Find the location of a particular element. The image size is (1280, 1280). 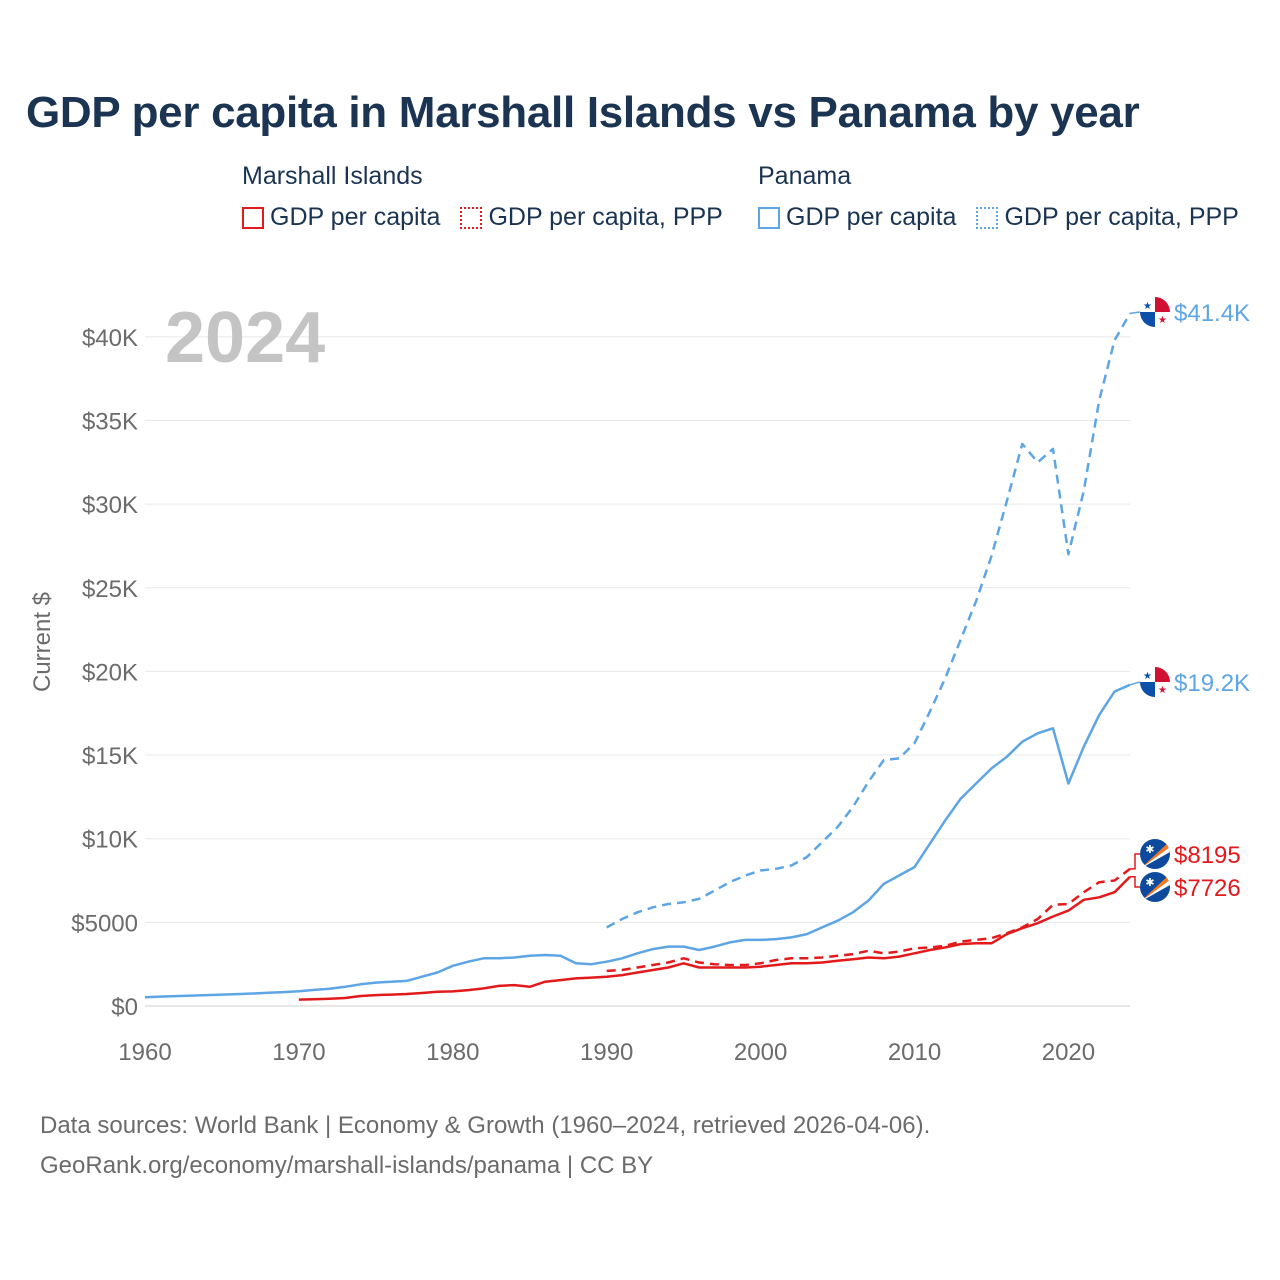

x-tick-label: 1980 is located at coordinates (452, 1052).